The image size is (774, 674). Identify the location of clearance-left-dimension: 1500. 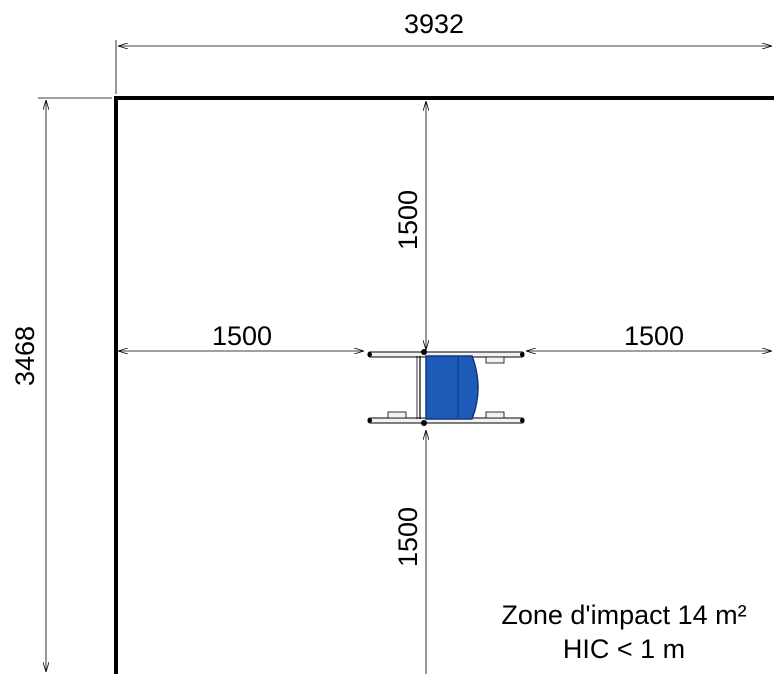
(241, 336).